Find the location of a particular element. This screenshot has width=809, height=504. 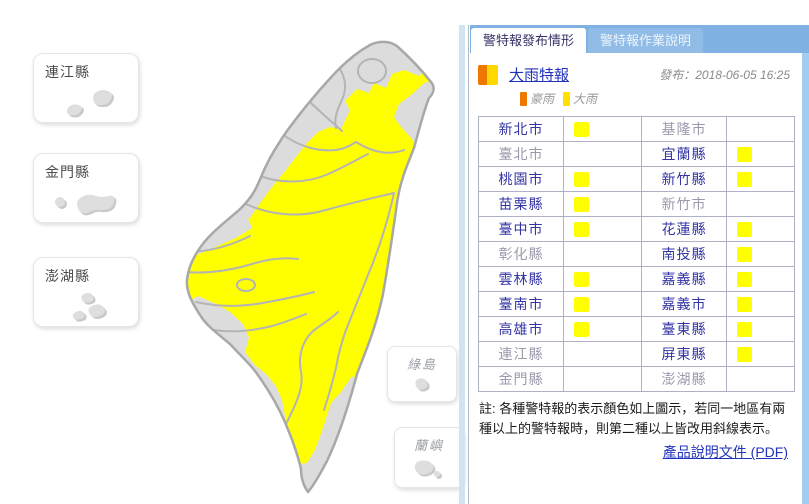

big-rain-color-half is located at coordinates (492, 74).